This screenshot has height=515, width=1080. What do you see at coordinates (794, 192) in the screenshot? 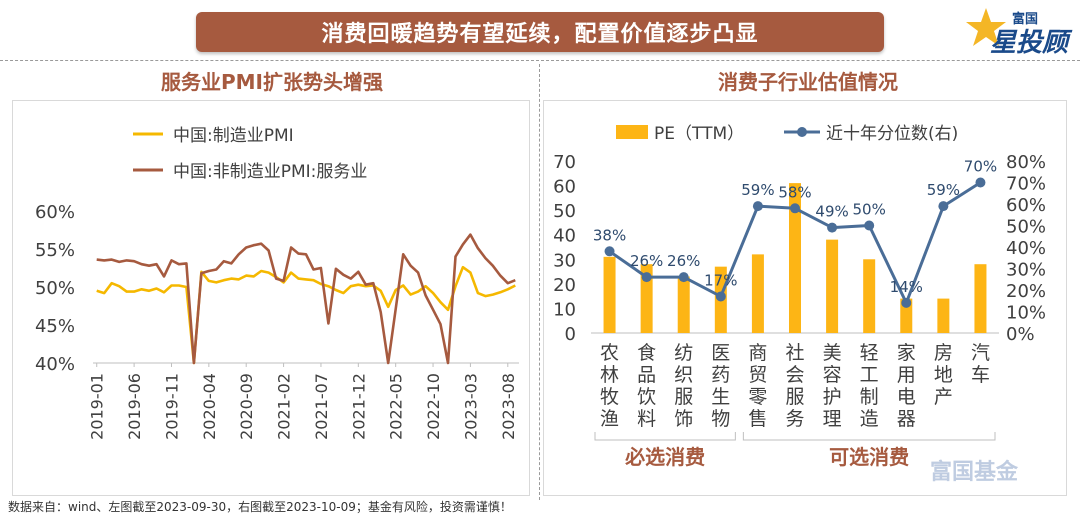
I see `percentile-label: 58%` at bounding box center [794, 192].